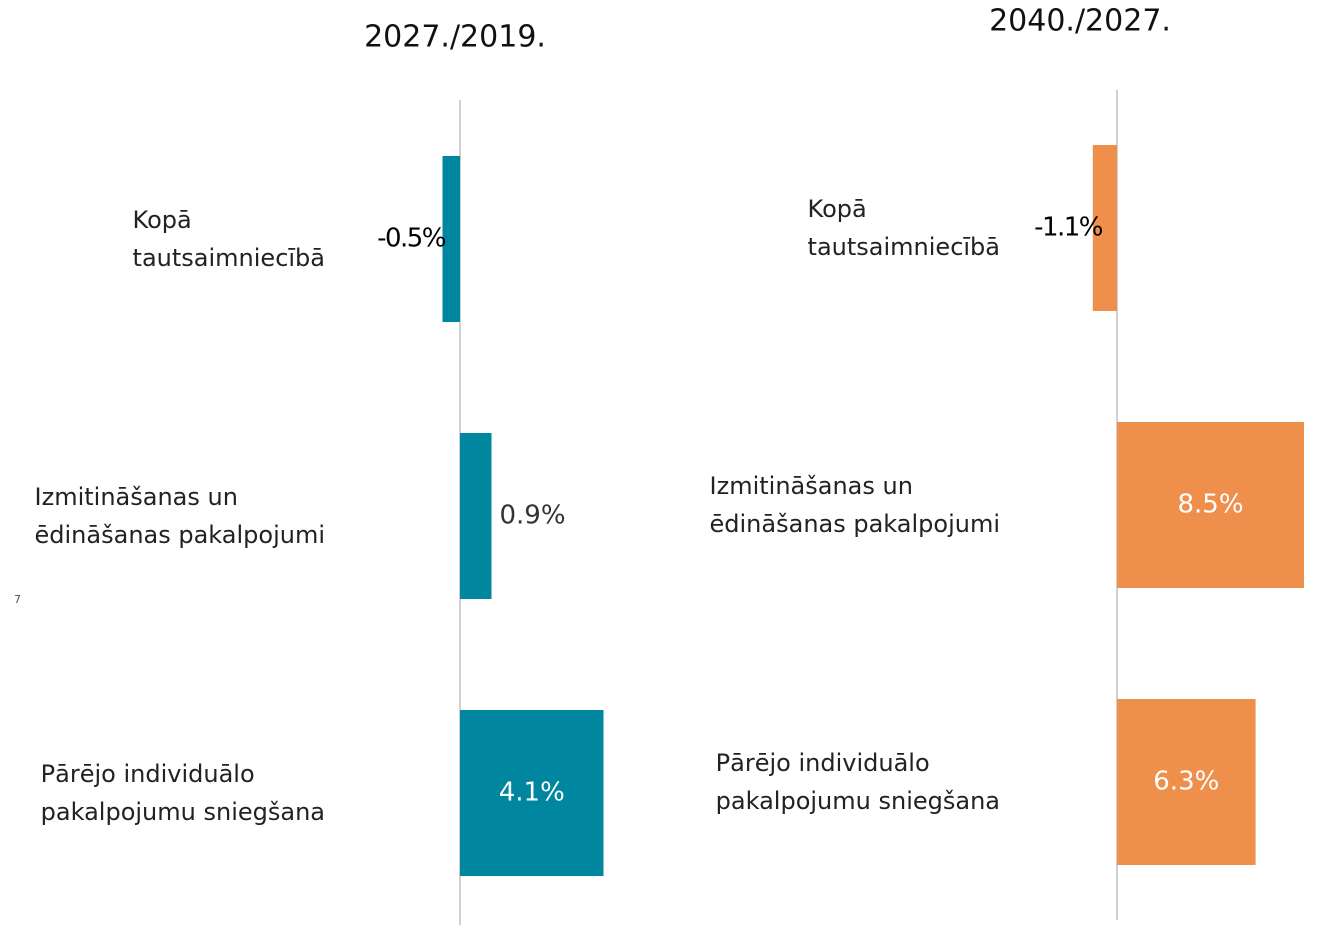 Image resolution: width=1319 pixels, height=926 pixels. Describe the element at coordinates (533, 516) in the screenshot. I see `value-label: 0.9%` at that location.